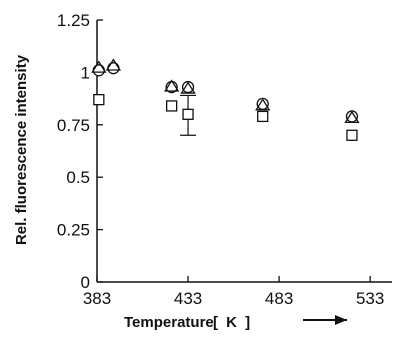  What do you see at coordinates (73, 230) in the screenshot?
I see `y-tick-label: 0.25` at bounding box center [73, 230].